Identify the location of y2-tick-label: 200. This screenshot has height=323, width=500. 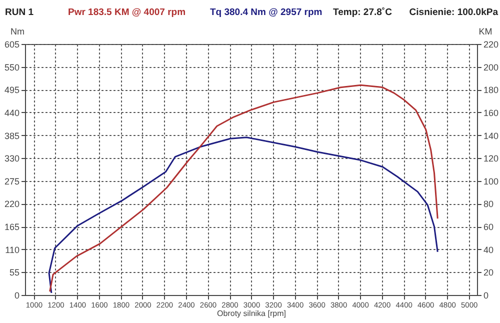
(491, 67).